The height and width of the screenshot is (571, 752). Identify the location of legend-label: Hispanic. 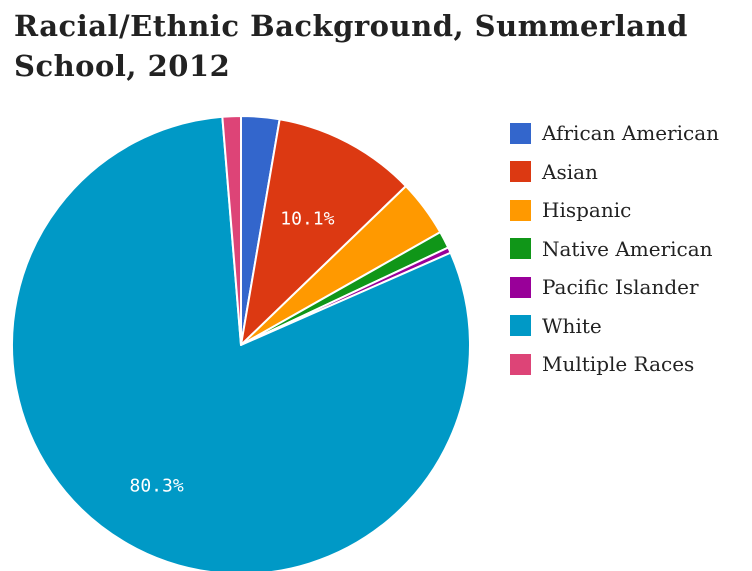
(587, 210).